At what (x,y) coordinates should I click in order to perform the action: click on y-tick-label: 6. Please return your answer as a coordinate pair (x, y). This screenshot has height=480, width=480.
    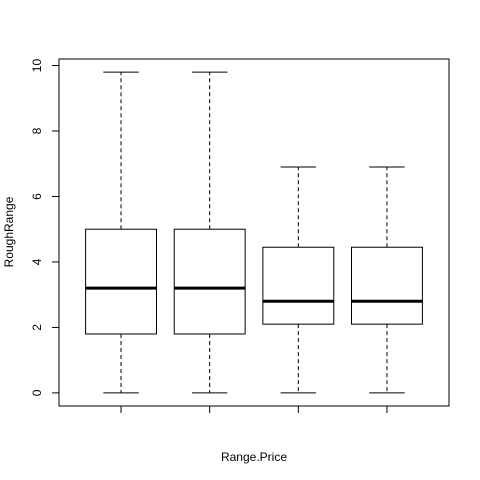
    Looking at the image, I should click on (37, 196).